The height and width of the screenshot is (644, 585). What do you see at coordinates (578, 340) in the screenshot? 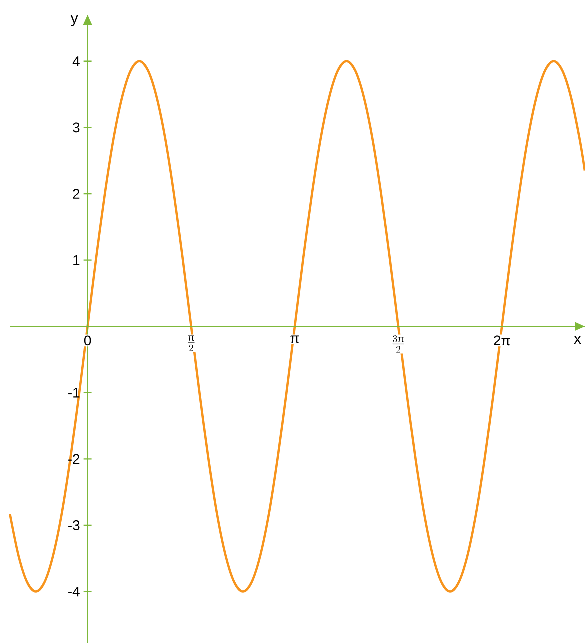
I see `x-axis-title: x` at bounding box center [578, 340].